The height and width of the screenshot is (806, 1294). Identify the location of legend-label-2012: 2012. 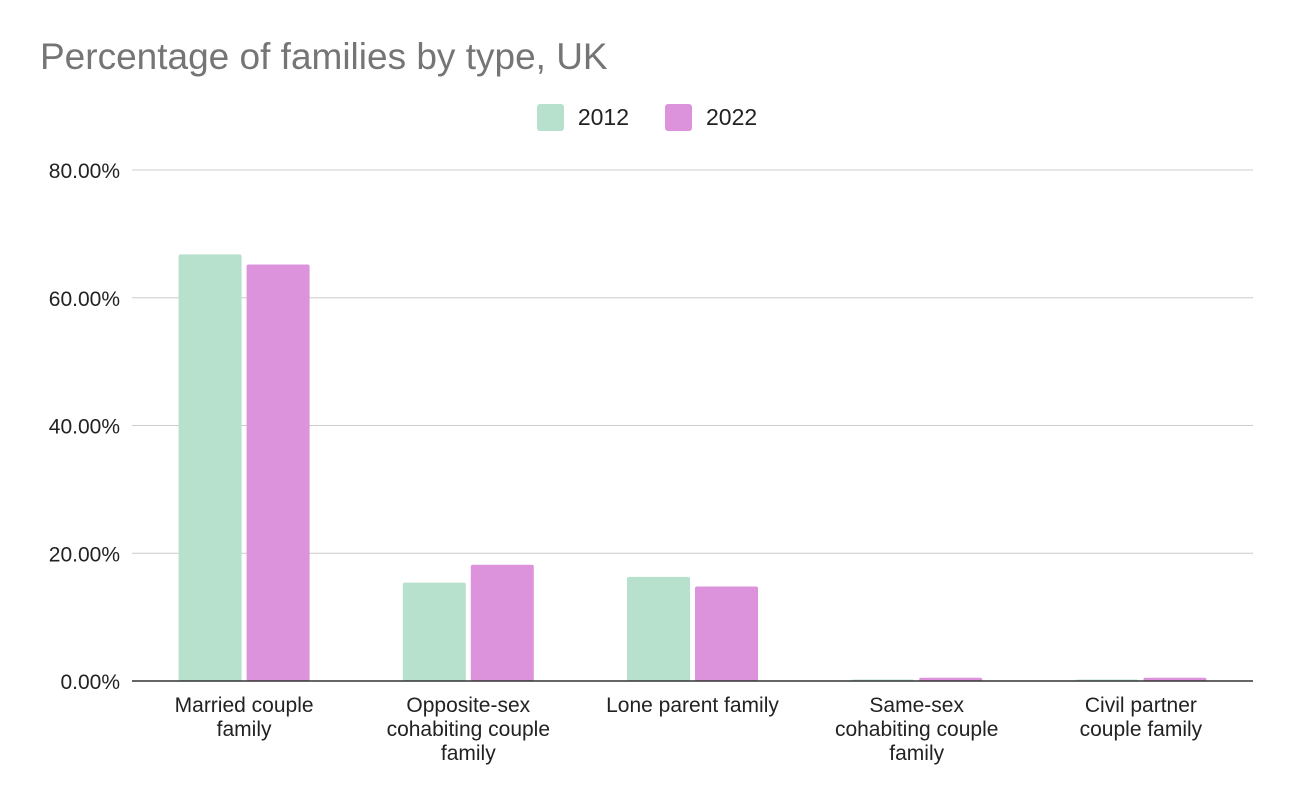
(603, 117).